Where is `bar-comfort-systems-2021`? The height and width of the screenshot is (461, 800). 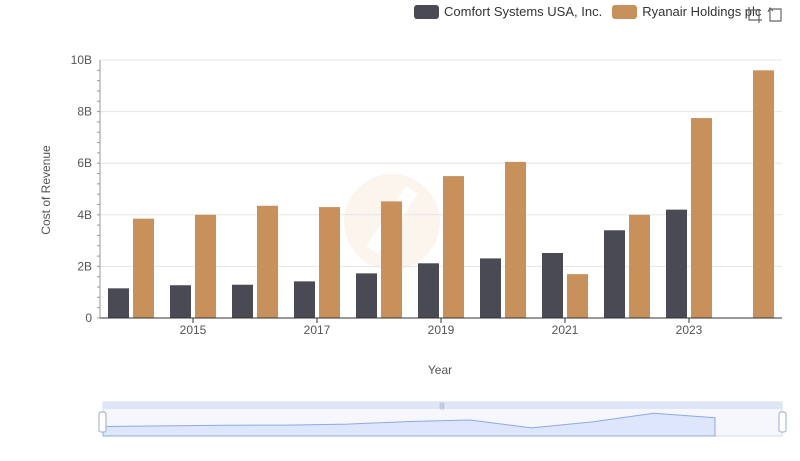
bar-comfort-systems-2021 is located at coordinates (552, 285).